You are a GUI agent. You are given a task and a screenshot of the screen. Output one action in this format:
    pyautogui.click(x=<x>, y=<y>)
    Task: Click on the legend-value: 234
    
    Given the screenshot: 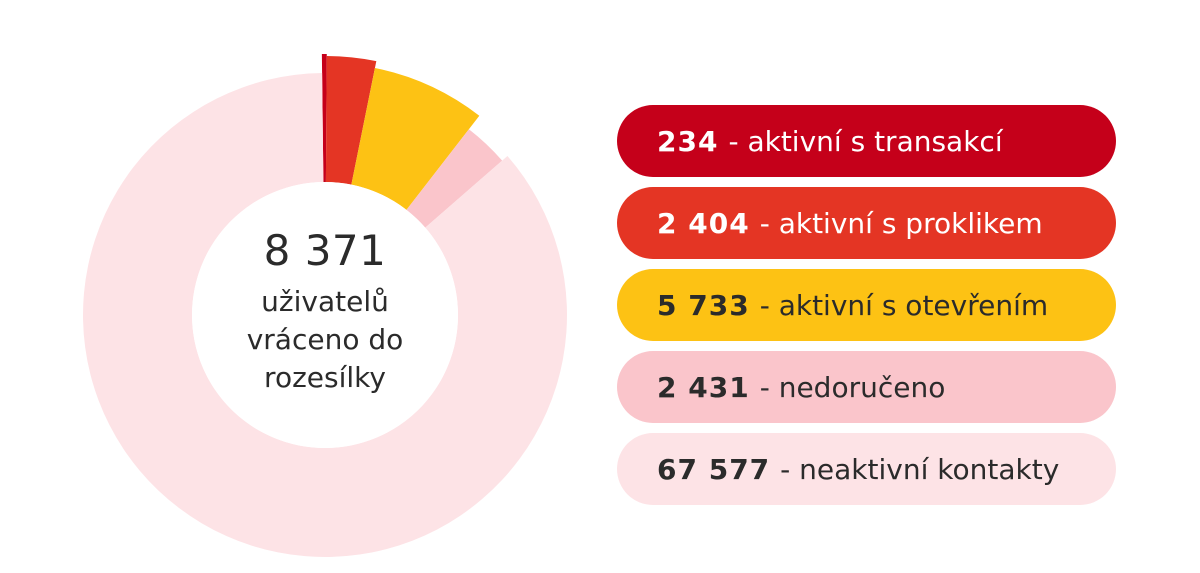 What is the action you would take?
    pyautogui.click(x=688, y=141)
    